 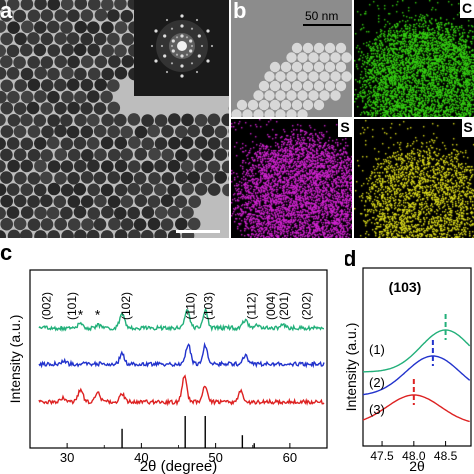 I want to click on panel-letter-c: c, so click(x=6, y=252).